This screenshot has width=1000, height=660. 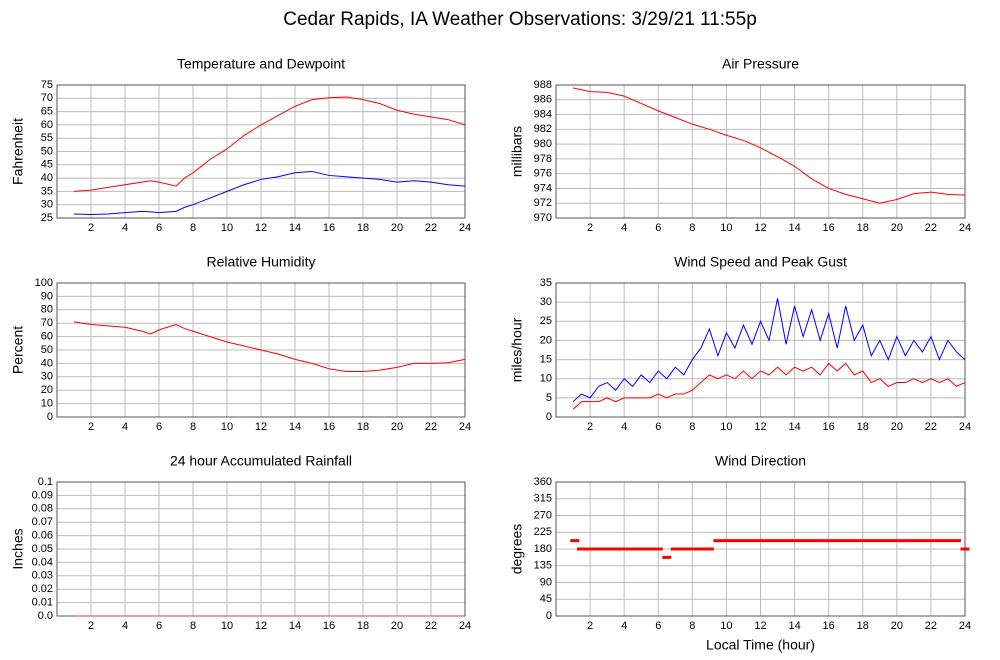 I want to click on y-tick-label: 90, so click(x=47, y=296).